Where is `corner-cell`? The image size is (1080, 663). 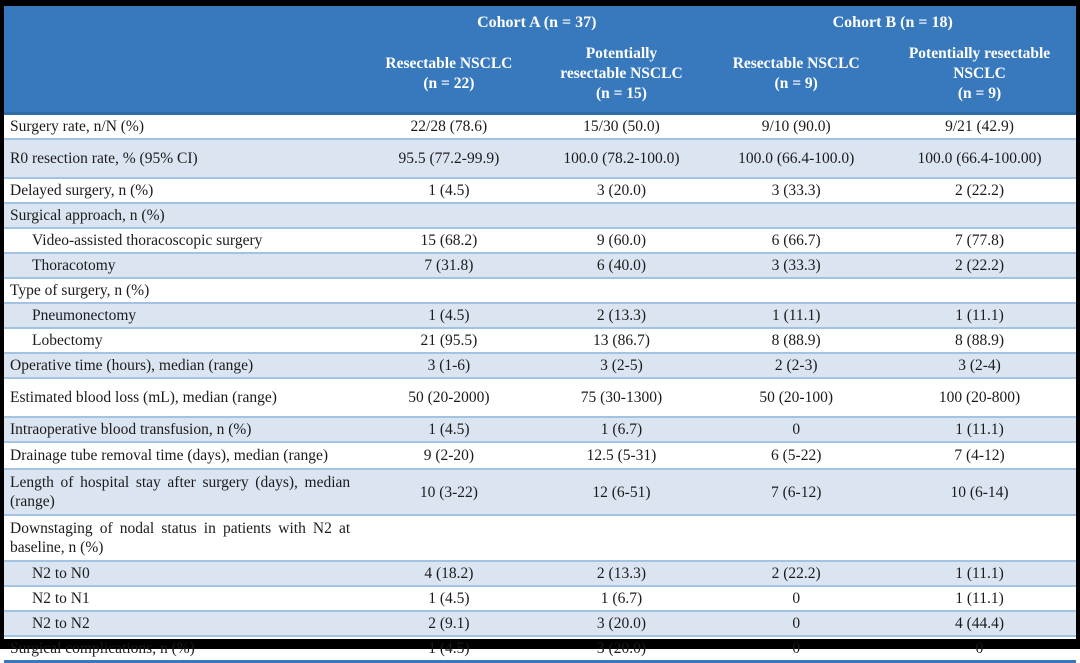
corner-cell is located at coordinates (184, 60).